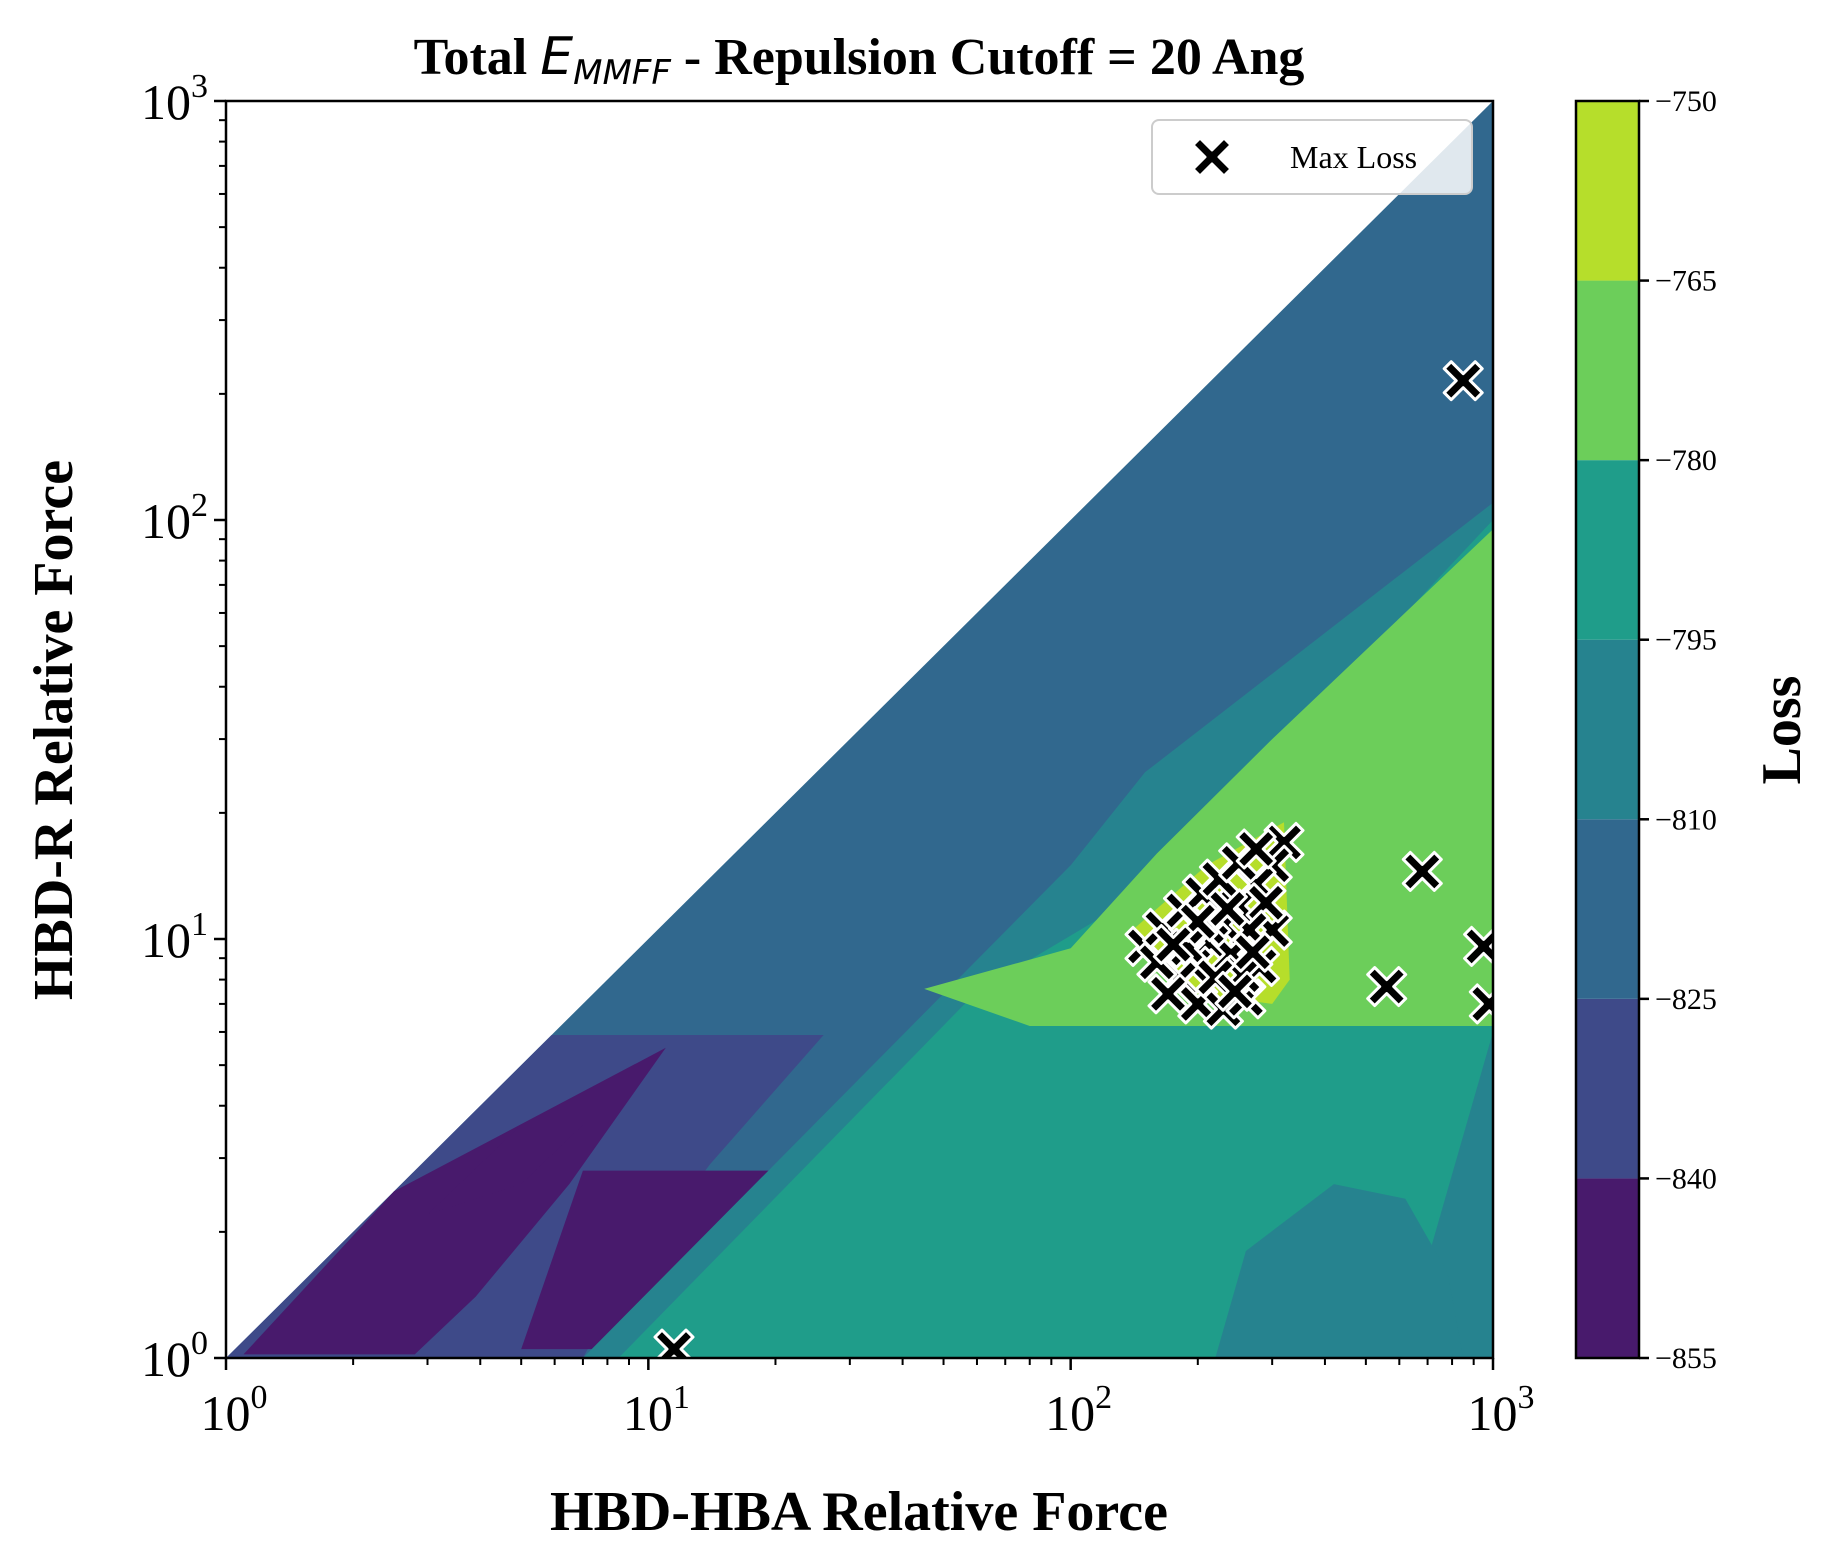 The image size is (1834, 1558). Describe the element at coordinates (1686, 281) in the screenshot. I see `colorbar-tick-label-6: −765` at that location.